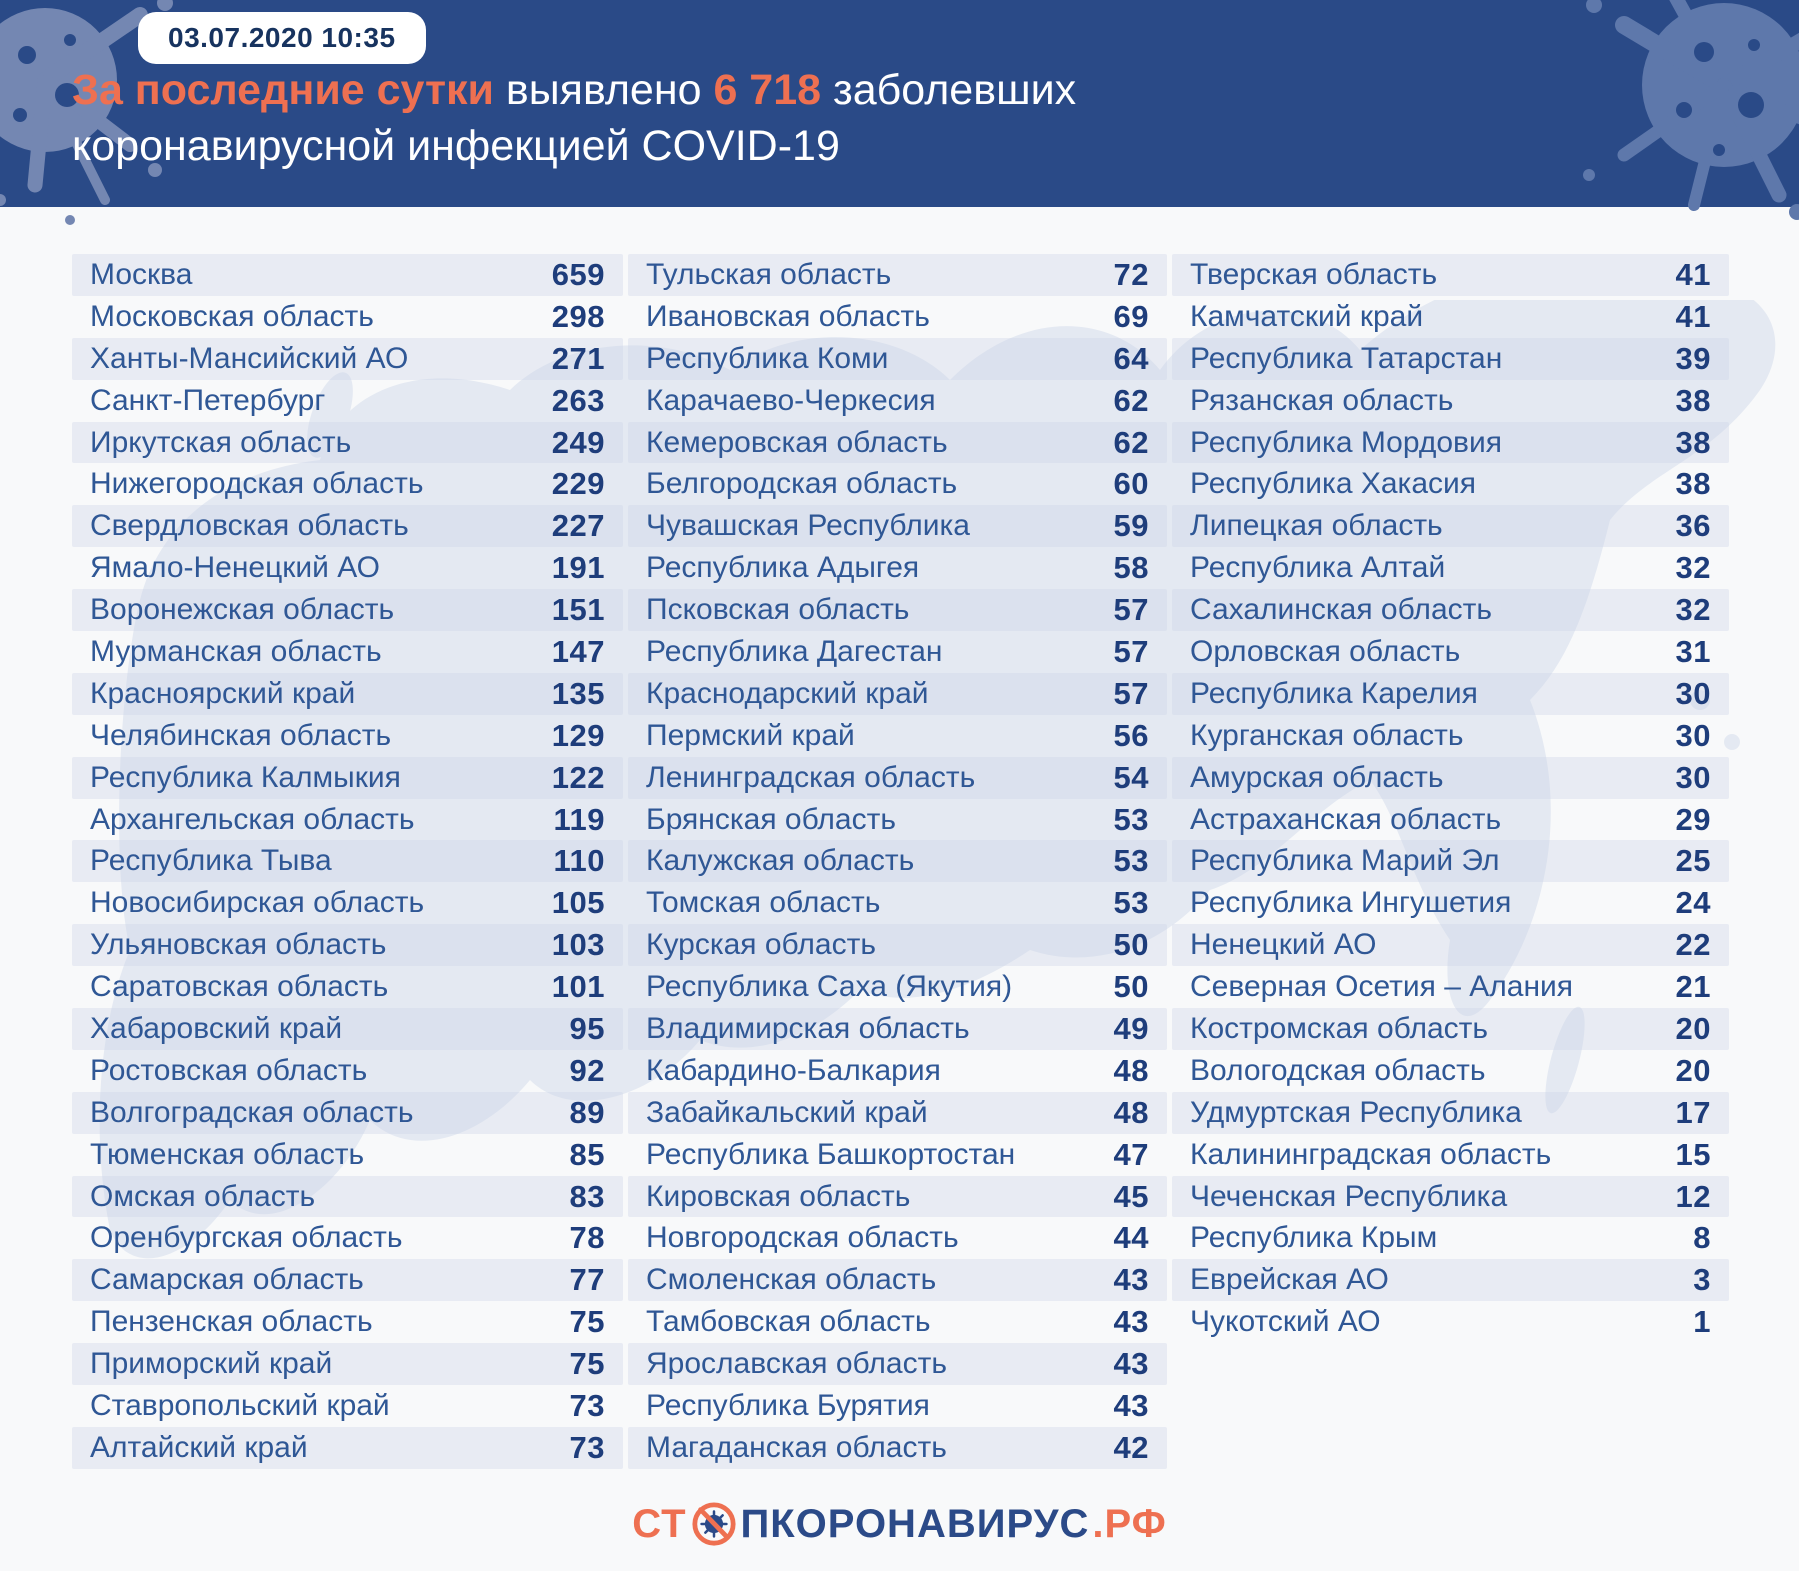 The width and height of the screenshot is (1799, 1571). Describe the element at coordinates (793, 1070) in the screenshot. I see `region-name: Кабардино-Балкария` at that location.